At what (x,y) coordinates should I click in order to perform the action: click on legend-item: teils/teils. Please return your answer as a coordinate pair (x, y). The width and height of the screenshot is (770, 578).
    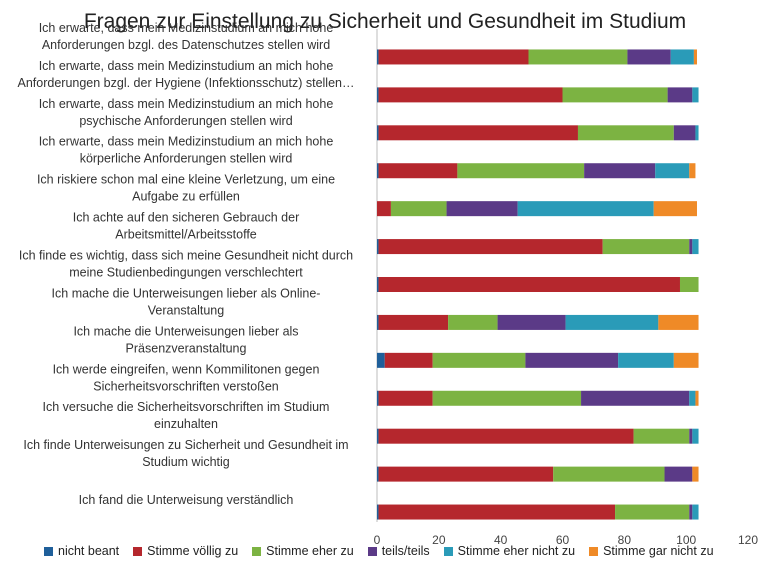
    Looking at the image, I should click on (398, 551).